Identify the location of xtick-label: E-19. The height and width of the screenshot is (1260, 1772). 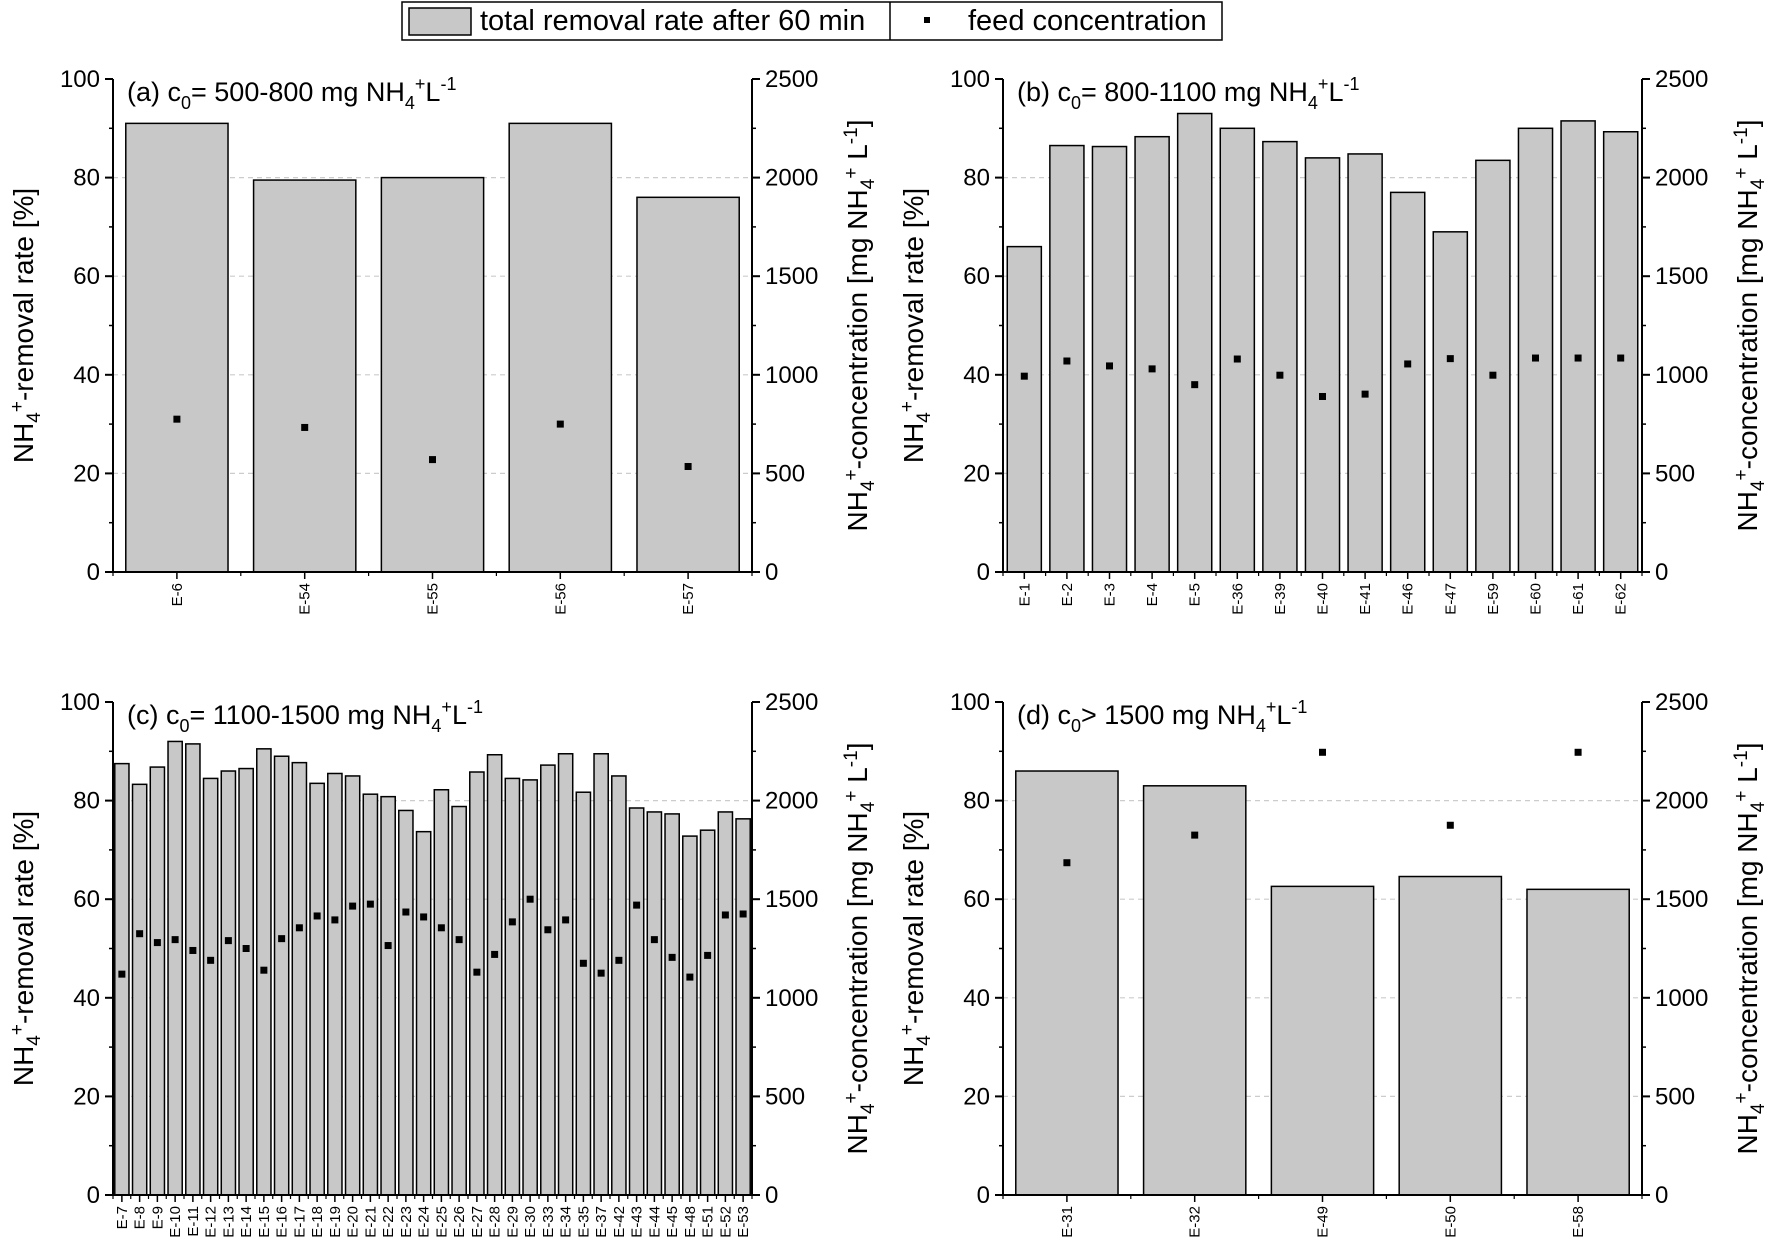
(335, 1222).